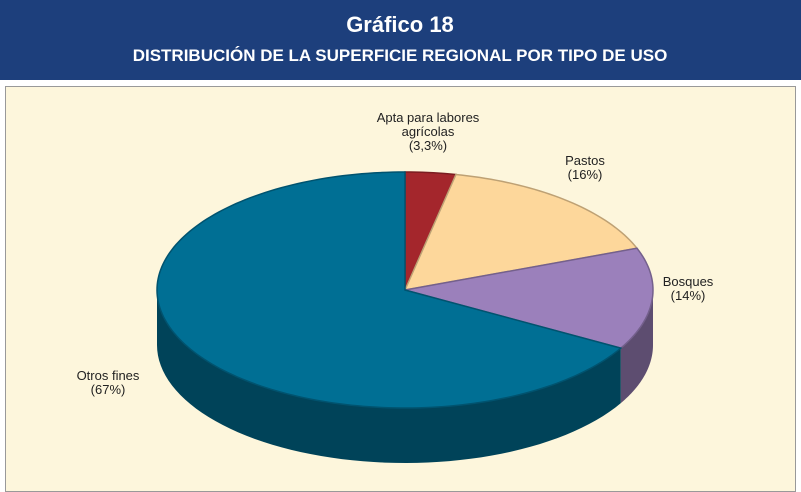 This screenshot has height=492, width=801. I want to click on label-line: agrícolas, so click(428, 131).